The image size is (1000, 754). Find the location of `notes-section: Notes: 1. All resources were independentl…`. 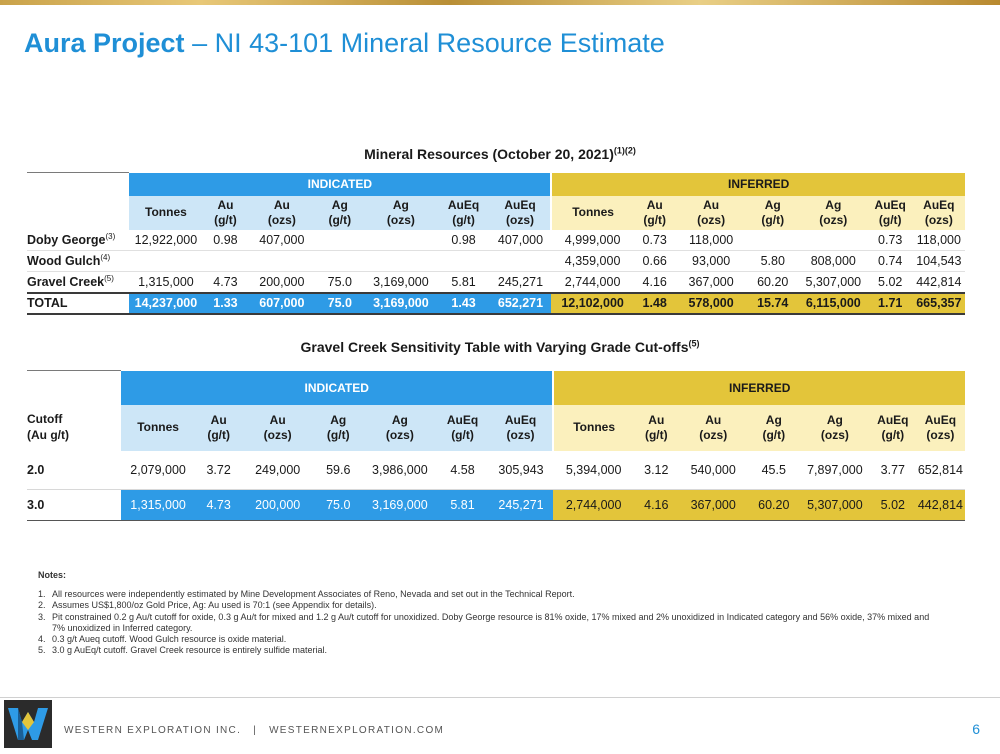

notes-section: Notes: 1. All resources were independentl… is located at coordinates (488, 613).